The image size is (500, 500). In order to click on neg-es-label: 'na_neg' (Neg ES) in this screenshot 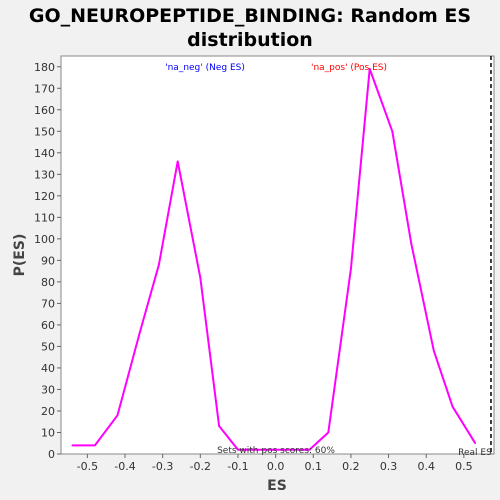, I will do `click(205, 68)`.